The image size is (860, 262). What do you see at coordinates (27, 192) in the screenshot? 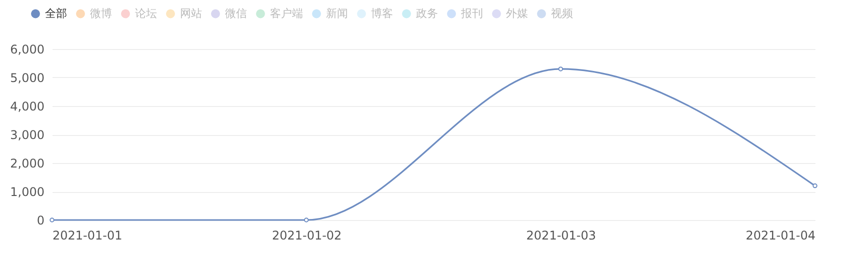
I see `y-tick-label: 1,000` at bounding box center [27, 192].